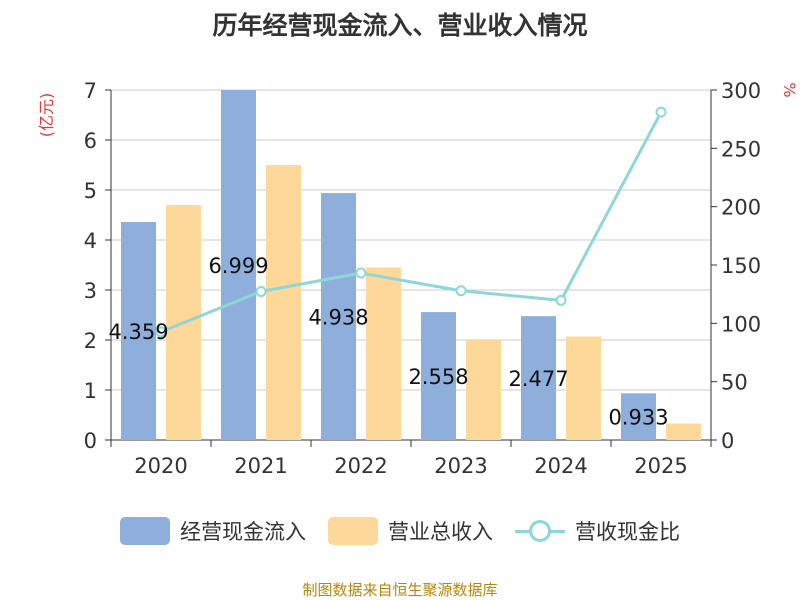 This screenshot has height=600, width=800. I want to click on data-label-cash-inflow: 4.938, so click(338, 318).